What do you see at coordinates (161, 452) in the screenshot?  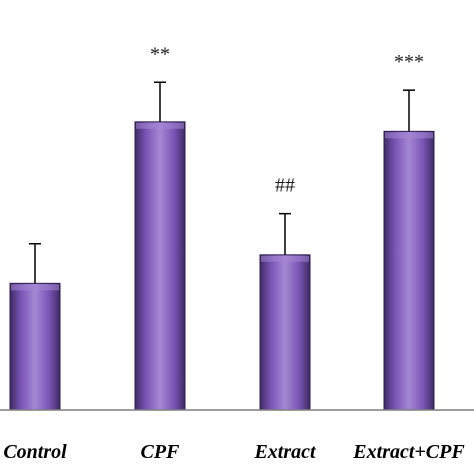 I see `x-tick-label: CPF` at bounding box center [161, 452].